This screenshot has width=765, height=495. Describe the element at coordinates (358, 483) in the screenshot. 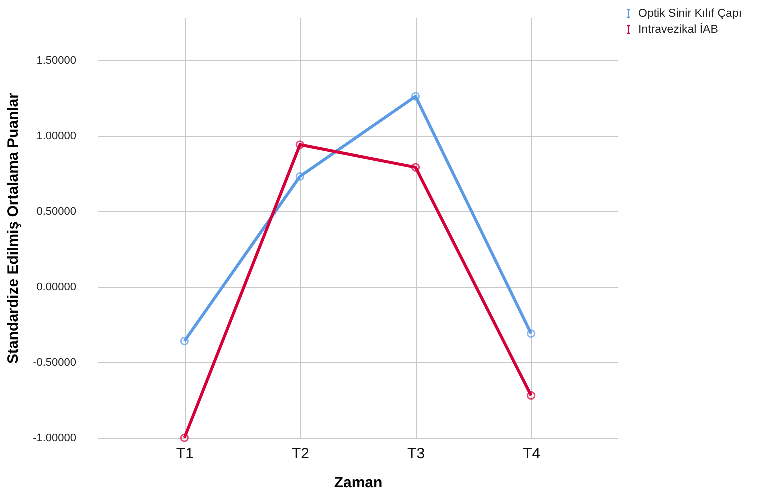

I see `x-axis-title: Zaman` at that location.